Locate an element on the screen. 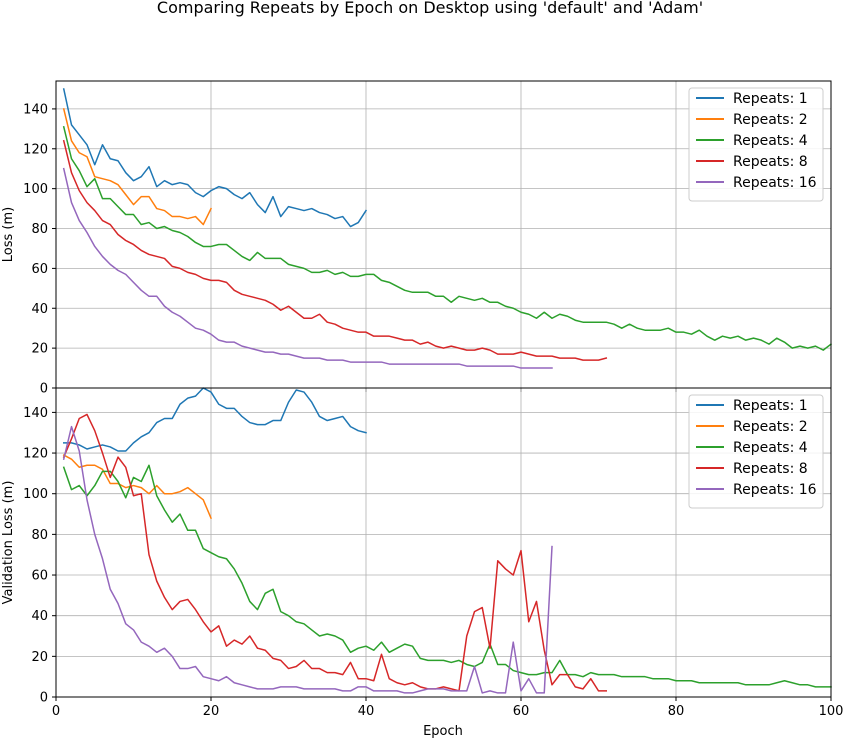 This screenshot has width=844, height=739. x-tick-label: 100 is located at coordinates (831, 711).